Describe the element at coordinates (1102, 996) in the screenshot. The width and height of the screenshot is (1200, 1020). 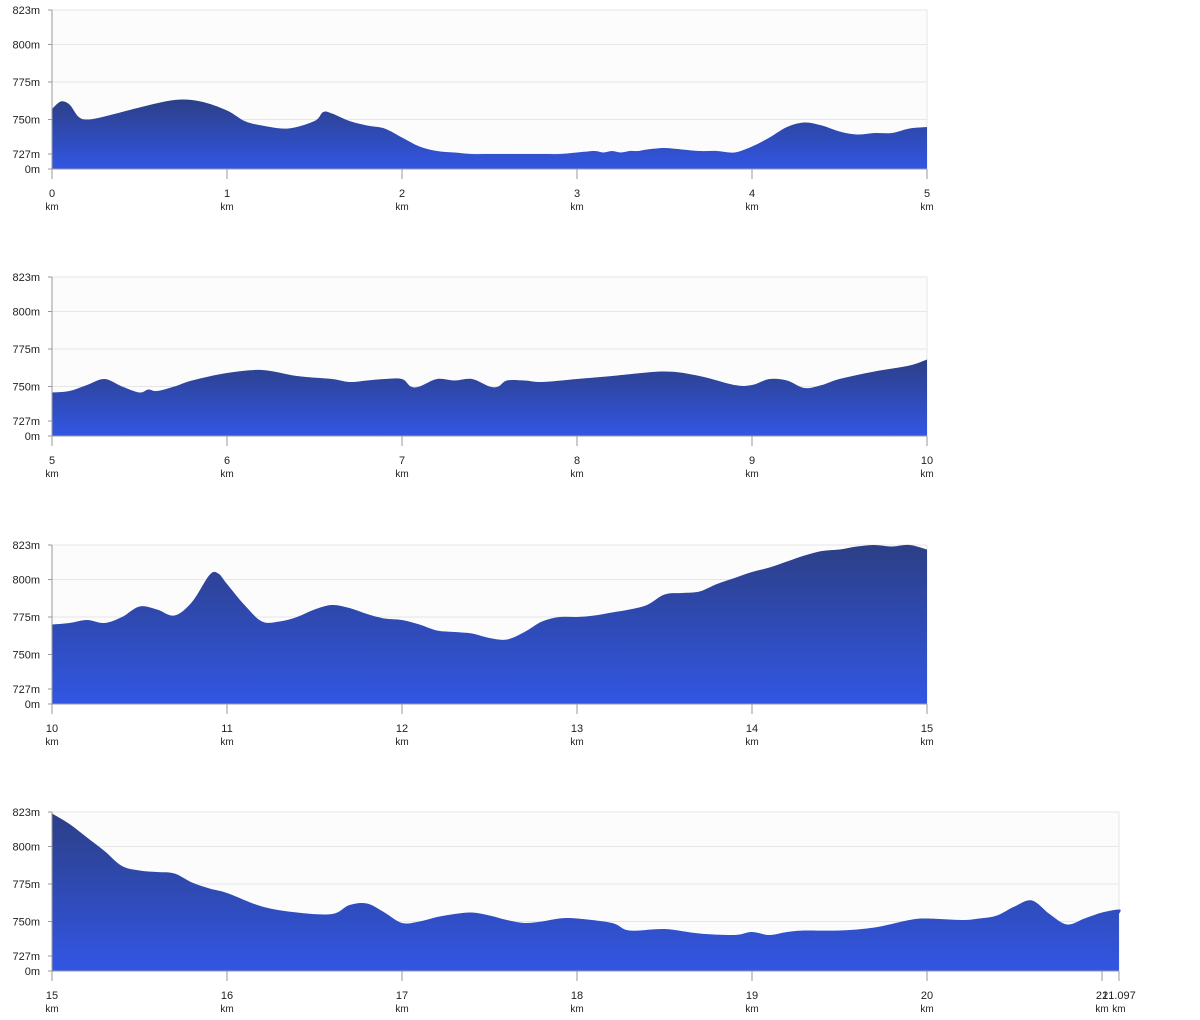
I see `x-tick-label: 21` at that location.